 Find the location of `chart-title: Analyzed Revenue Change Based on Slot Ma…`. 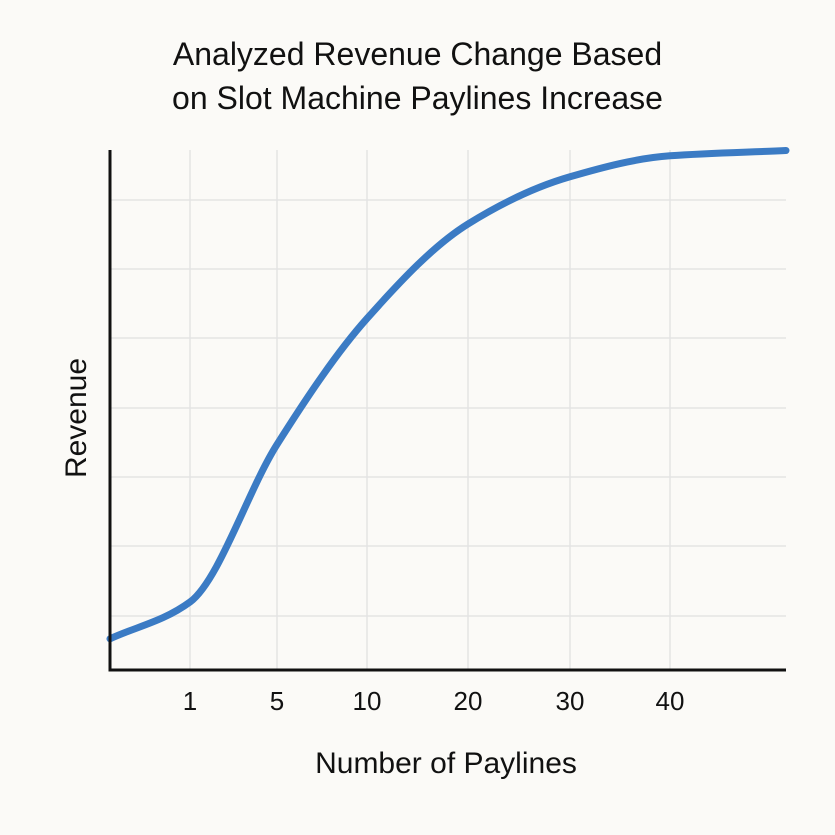

chart-title: Analyzed Revenue Change Based on Slot Ma… is located at coordinates (417, 76).